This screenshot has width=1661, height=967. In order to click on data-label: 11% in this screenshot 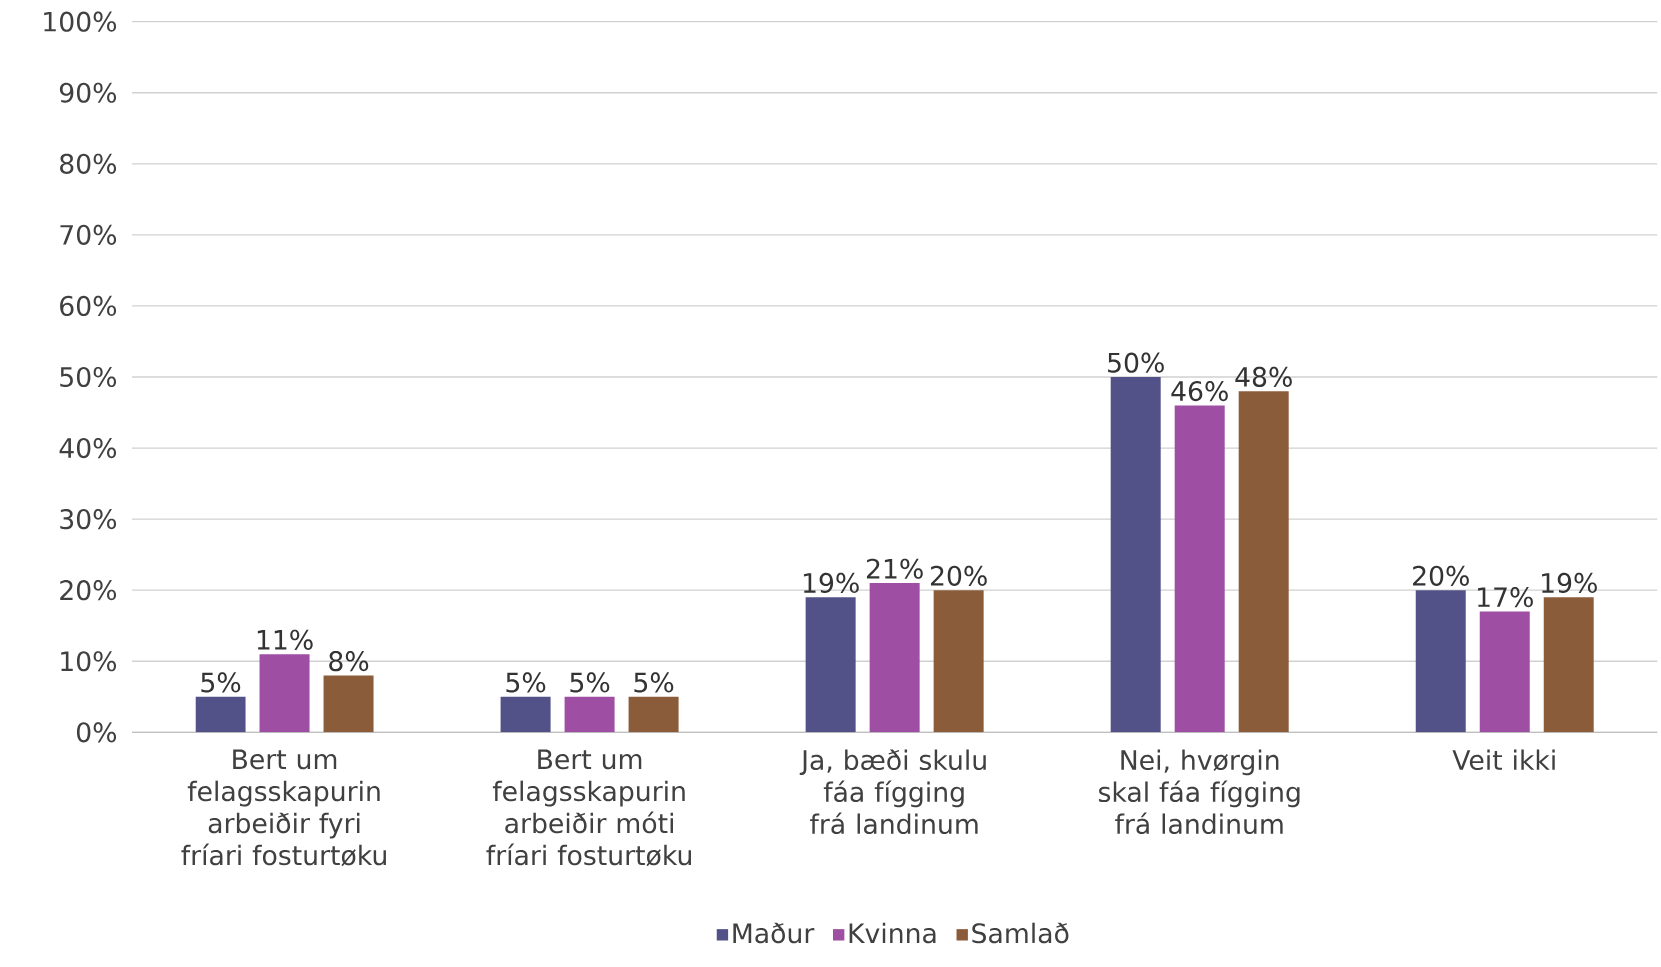, I will do `click(285, 639)`.